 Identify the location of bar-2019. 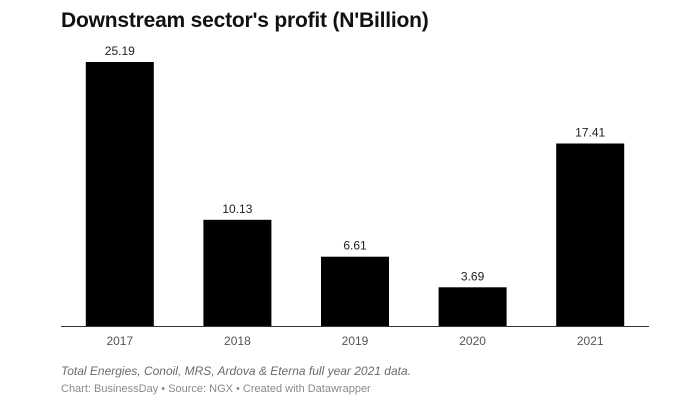
(355, 291).